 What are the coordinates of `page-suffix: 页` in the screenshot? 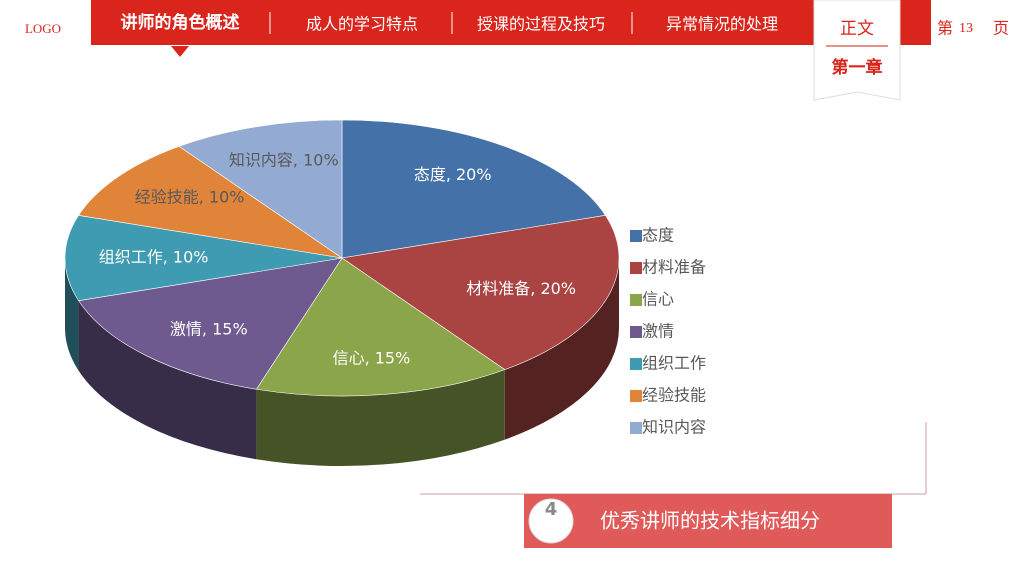 It's located at (1001, 28).